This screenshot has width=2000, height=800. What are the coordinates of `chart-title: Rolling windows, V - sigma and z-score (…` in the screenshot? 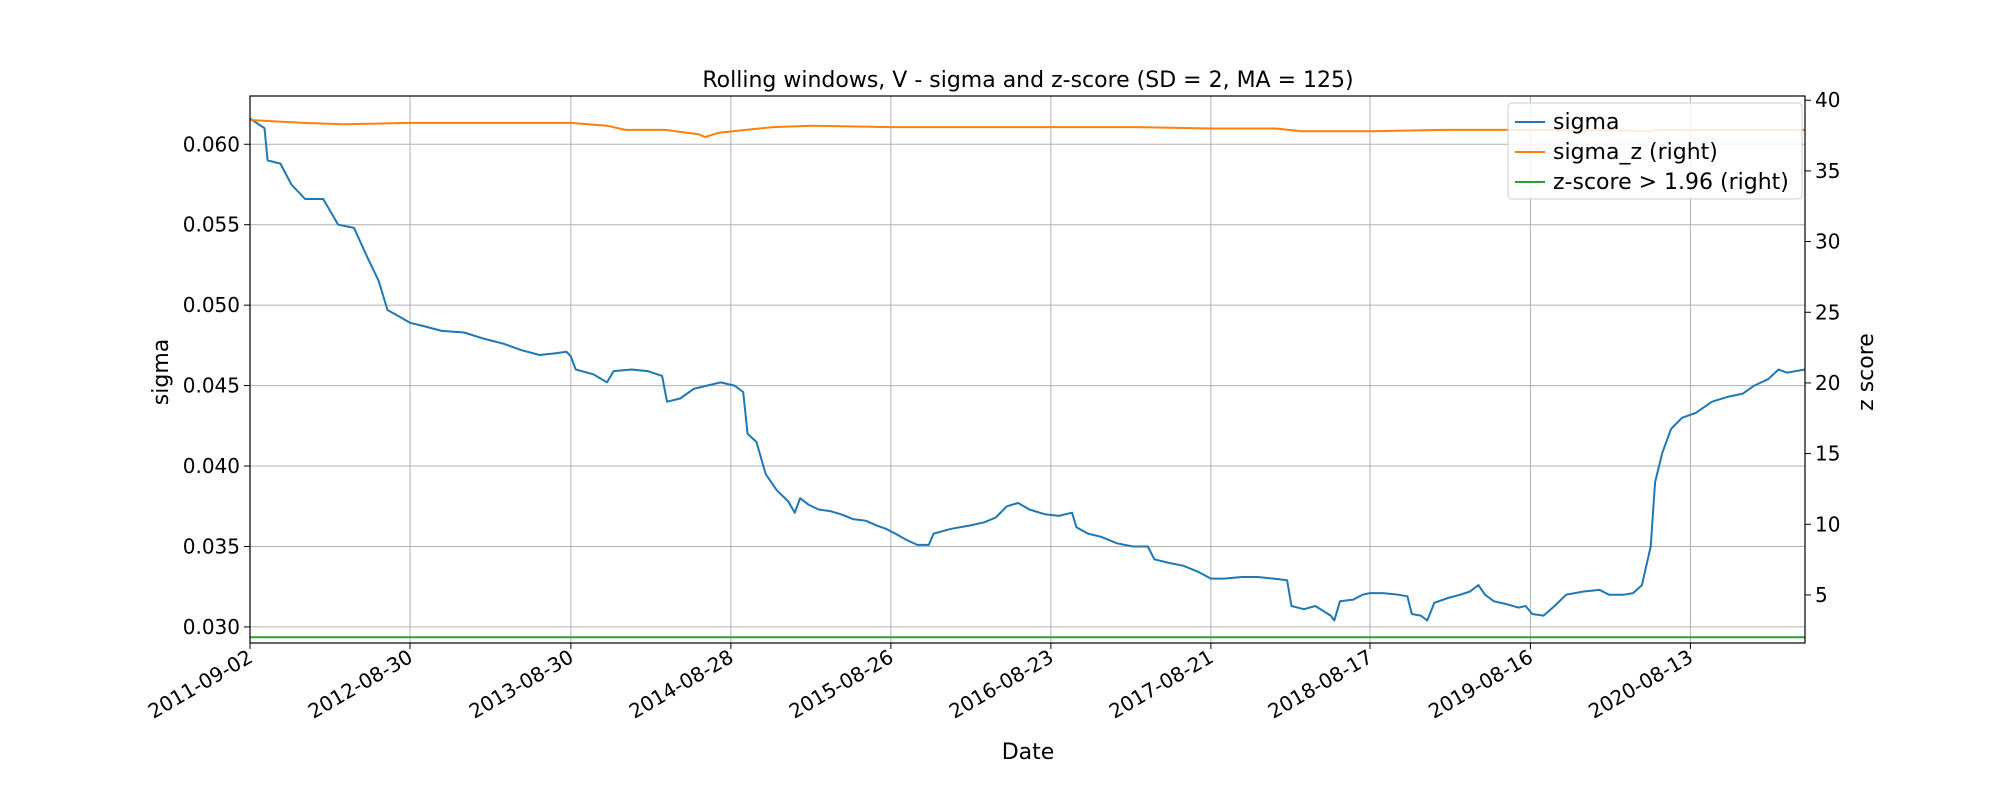 It's located at (1027, 80).